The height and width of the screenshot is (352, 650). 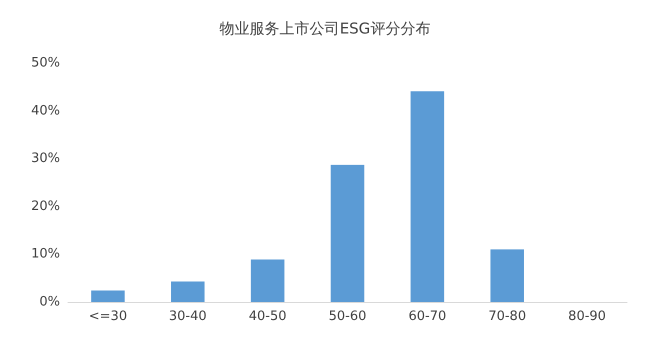 I want to click on x-tick-label: 40-50, so click(x=267, y=316).